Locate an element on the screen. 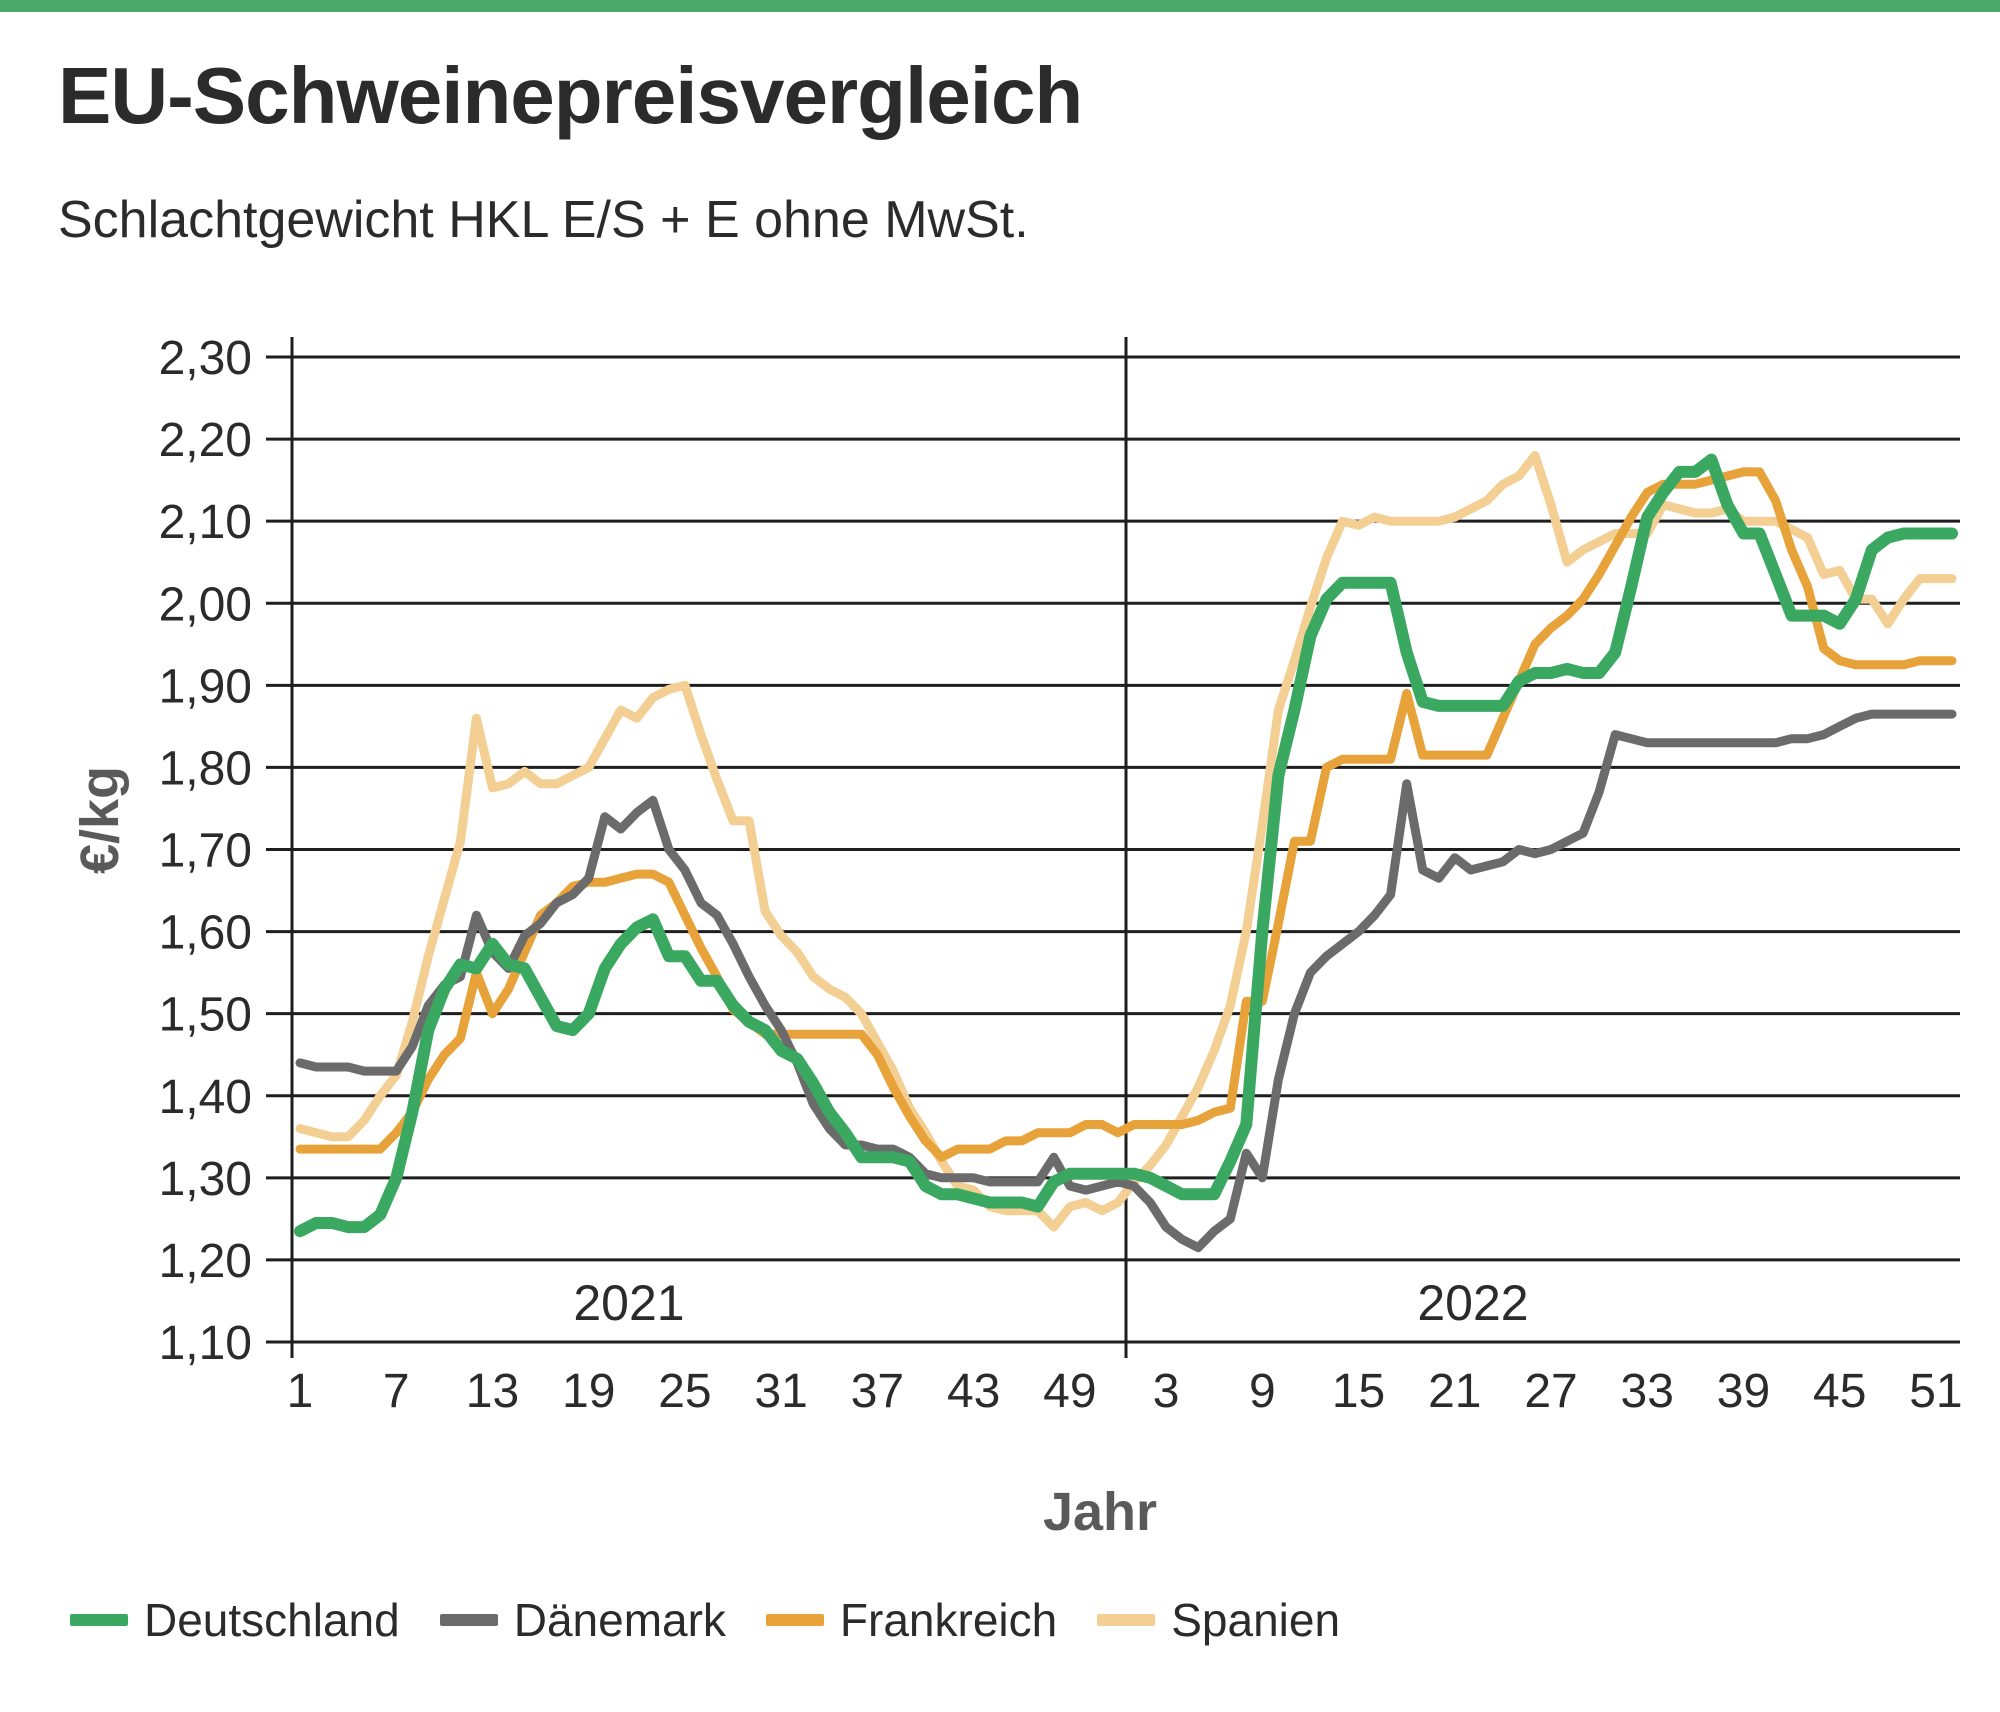 This screenshot has height=1712, width=2000. x-tick-label: 13 is located at coordinates (492, 1391).